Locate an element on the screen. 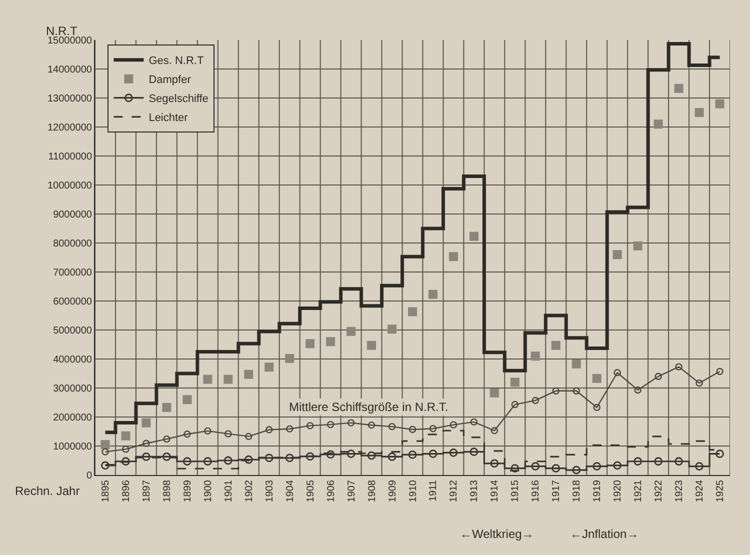 This screenshot has width=750, height=555. y-tick-label: 9000000 is located at coordinates (72, 215).